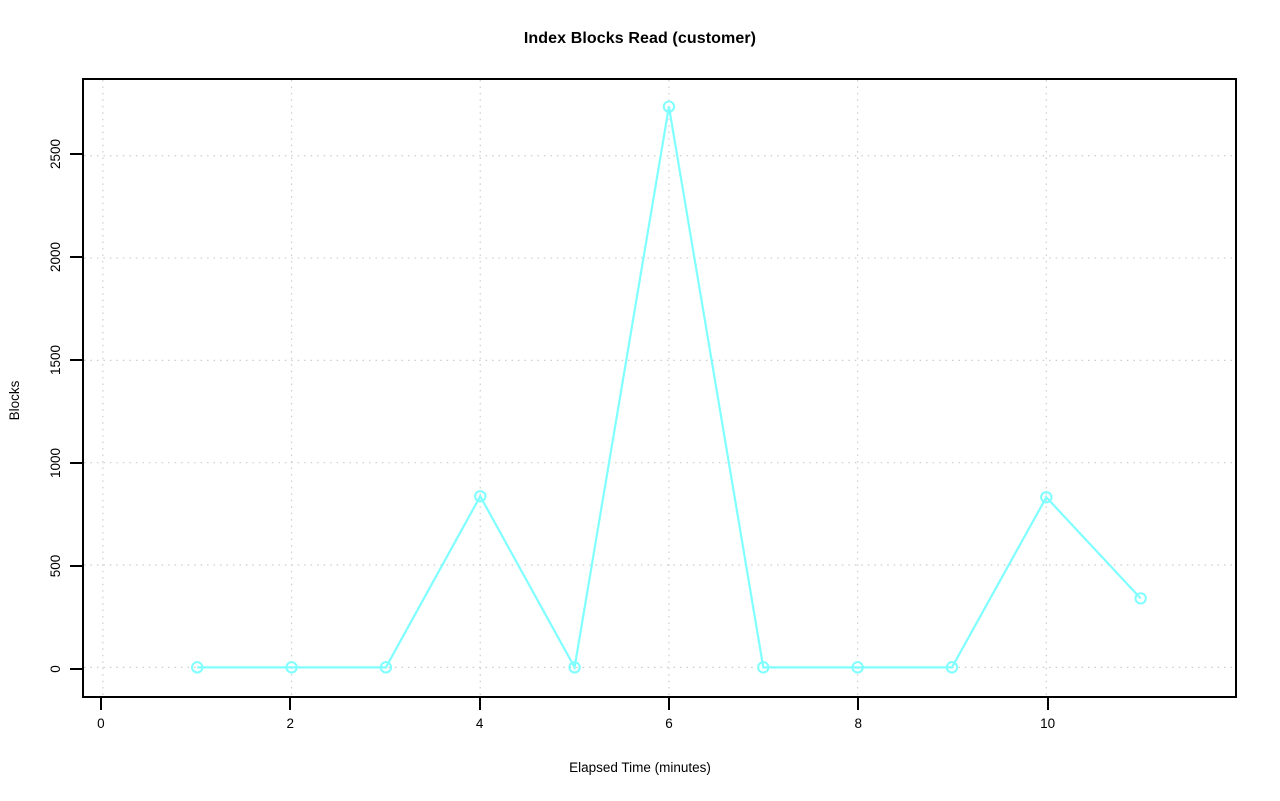  What do you see at coordinates (858, 723) in the screenshot?
I see `x-axis-tick-label: 8` at bounding box center [858, 723].